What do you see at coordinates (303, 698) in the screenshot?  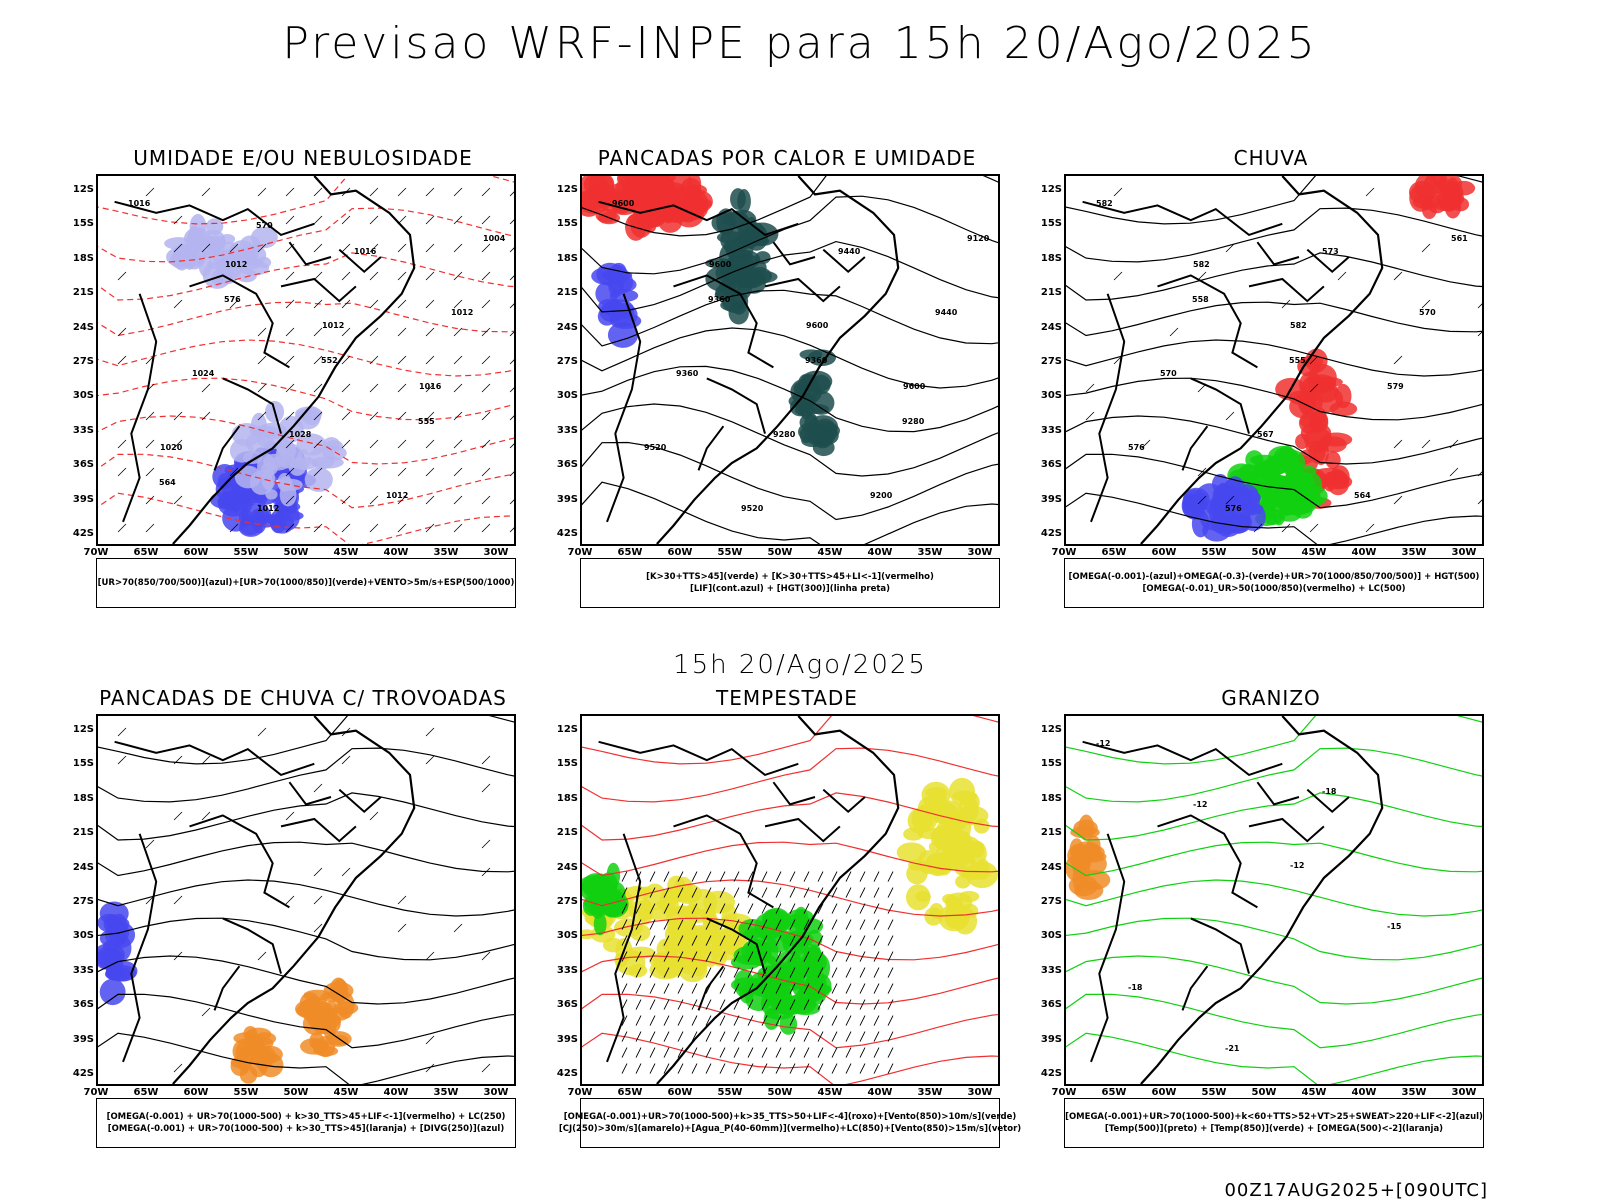 I see `panel-title: PANCADAS DE CHUVA C/ TROVOADAS` at bounding box center [303, 698].